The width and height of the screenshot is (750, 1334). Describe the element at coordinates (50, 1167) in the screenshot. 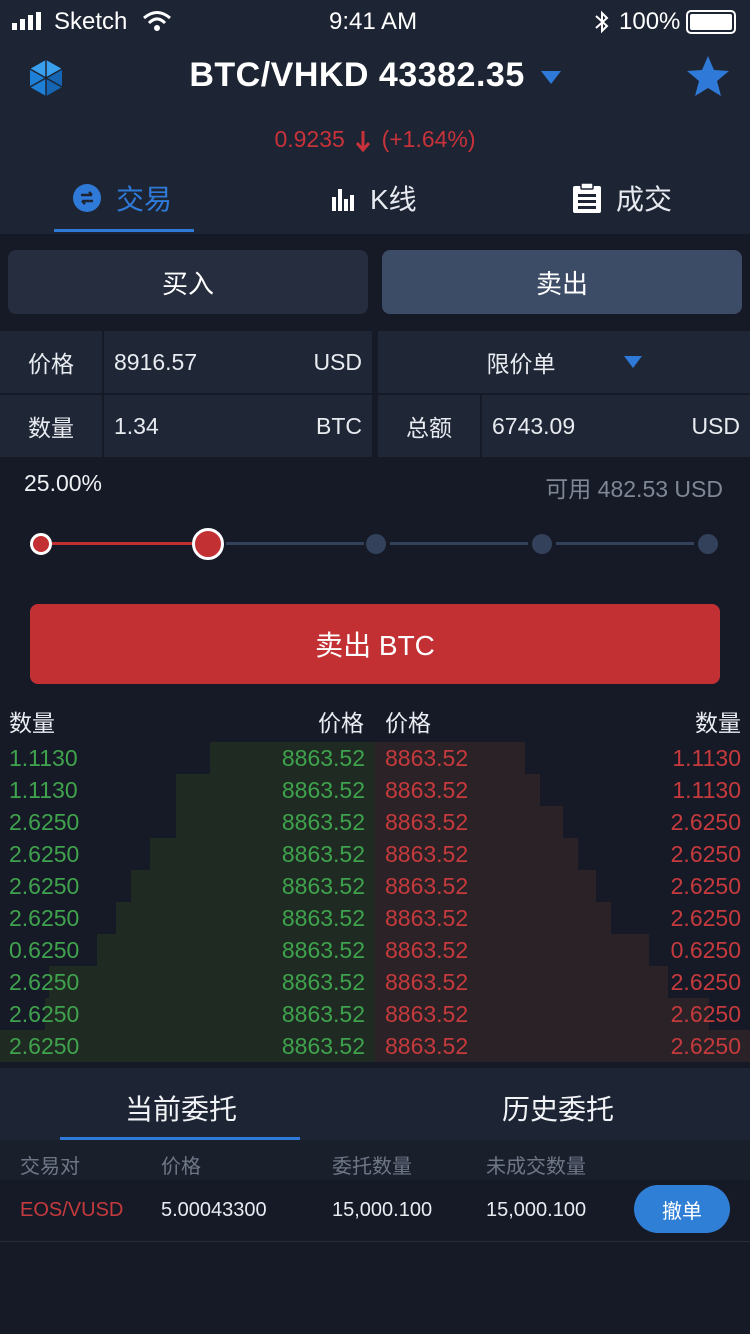

I see `col-pair: 交易对` at that location.